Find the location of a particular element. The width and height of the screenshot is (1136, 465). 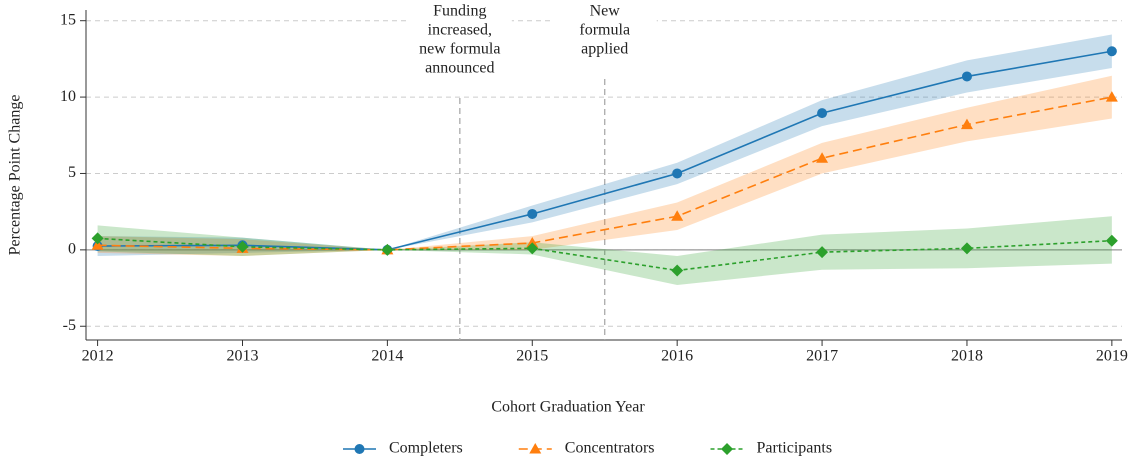

annotation-text: new formula is located at coordinates (459, 49).